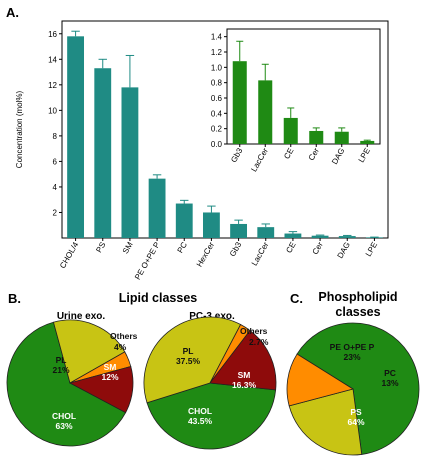  I want to click on y-tick-label: 4, so click(55, 187).